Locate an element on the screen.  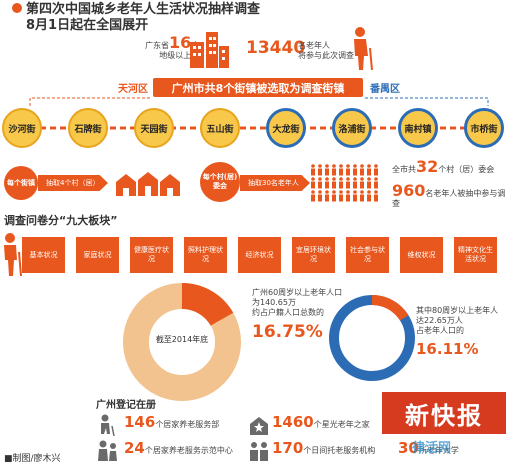
district-tianhe: 天河区 is located at coordinates (133, 89).